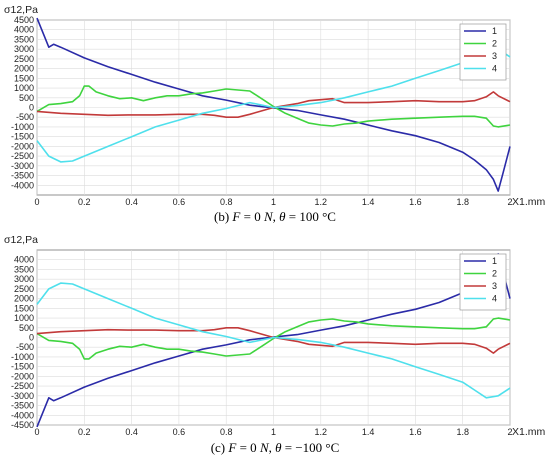 Image resolution: width=550 pixels, height=460 pixels. Describe the element at coordinates (24, 20) in the screenshot. I see `y-tick-label: 4500` at that location.